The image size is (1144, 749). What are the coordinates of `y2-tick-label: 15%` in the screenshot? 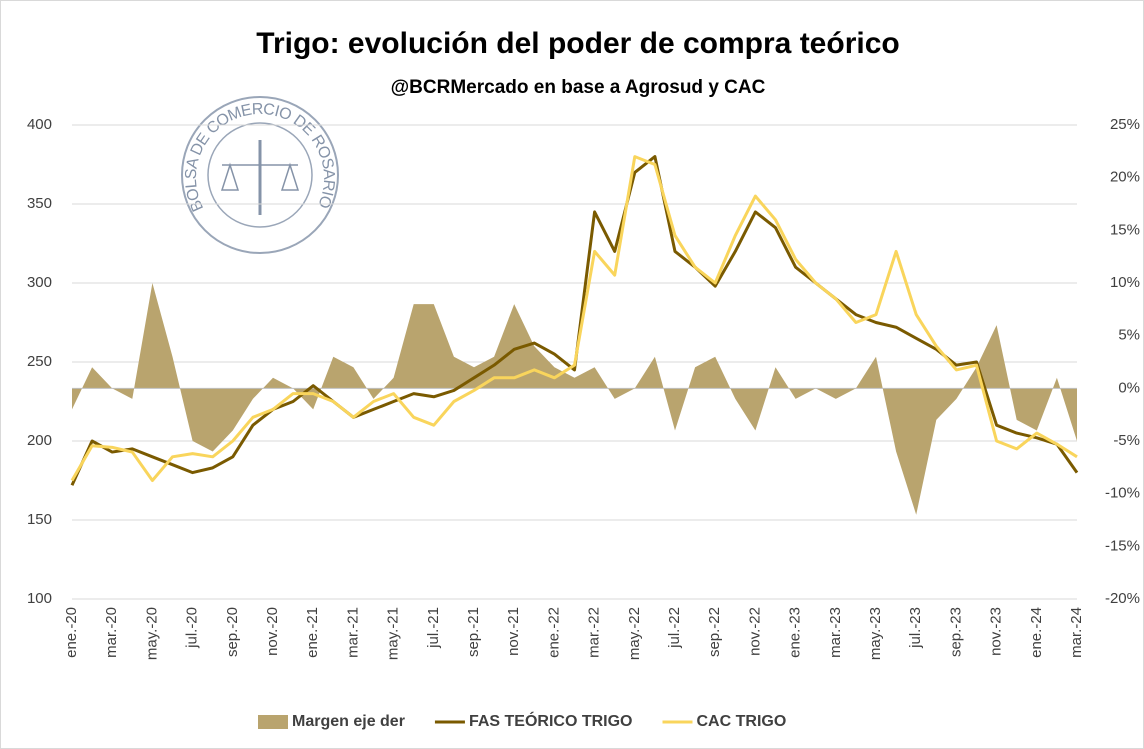 It's located at (1125, 229).